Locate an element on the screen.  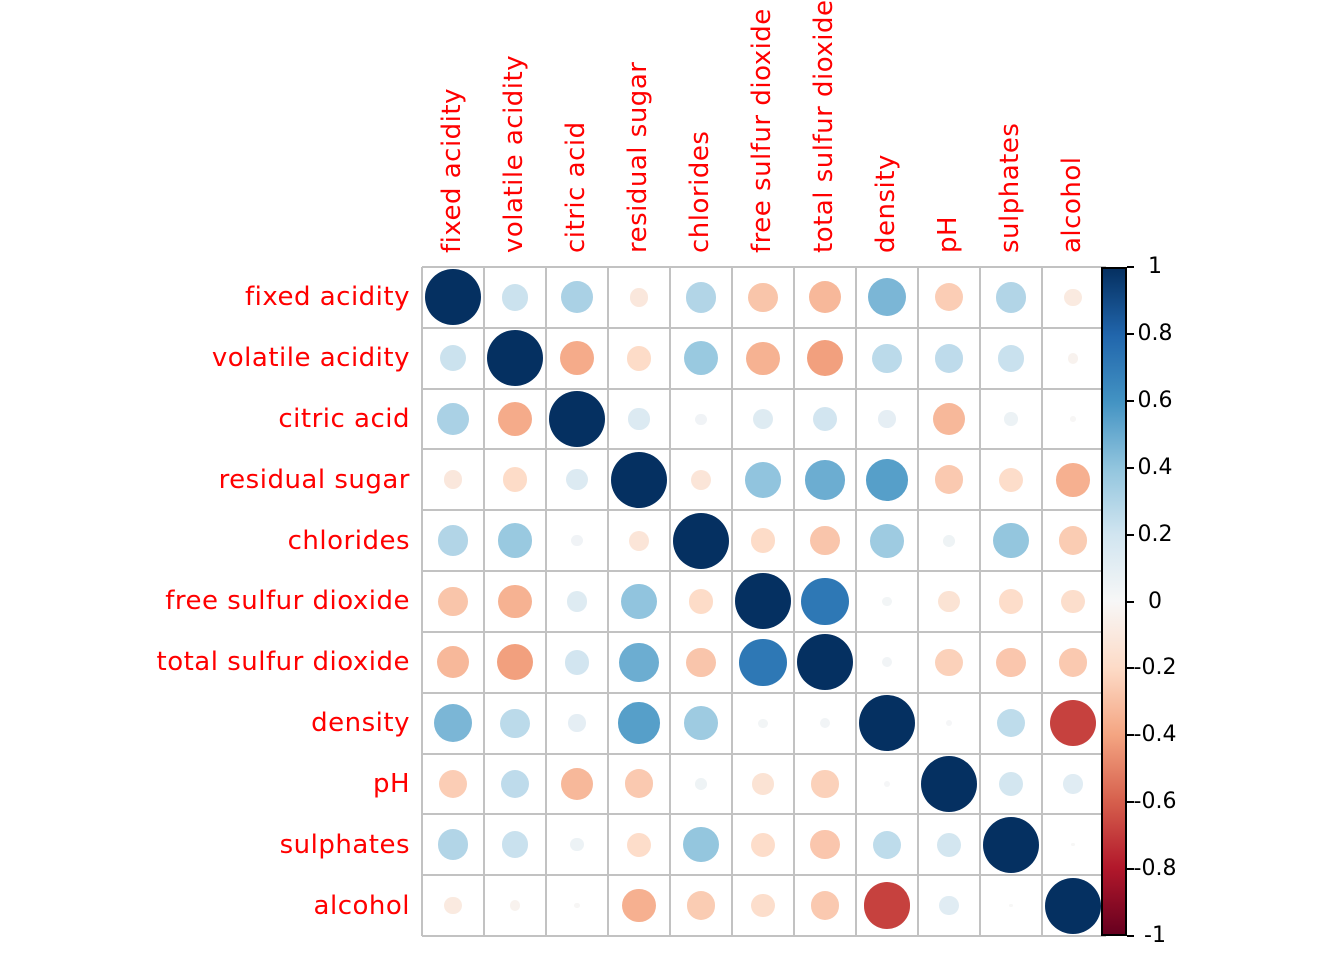
row-label: chlorides is located at coordinates (348, 540).